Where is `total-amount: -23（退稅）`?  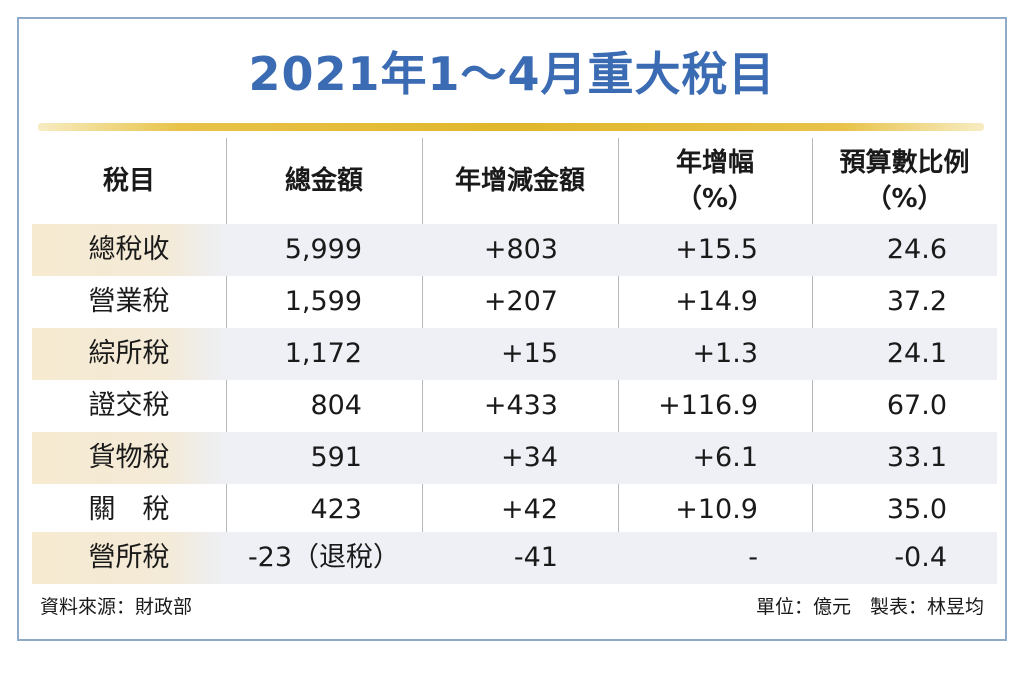
total-amount: -23（退稅） is located at coordinates (324, 557).